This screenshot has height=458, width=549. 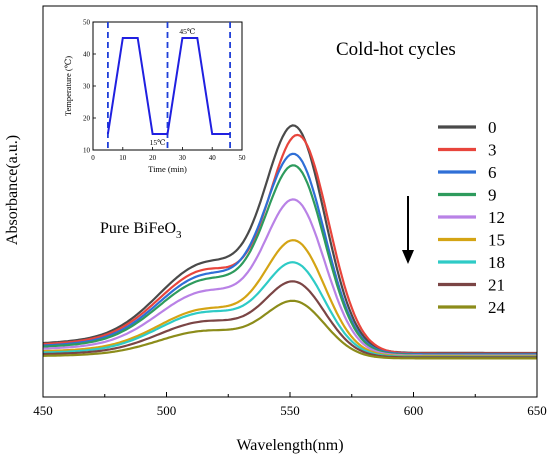 I want to click on inset-y-label: Temperature (℃), so click(x=68, y=86).